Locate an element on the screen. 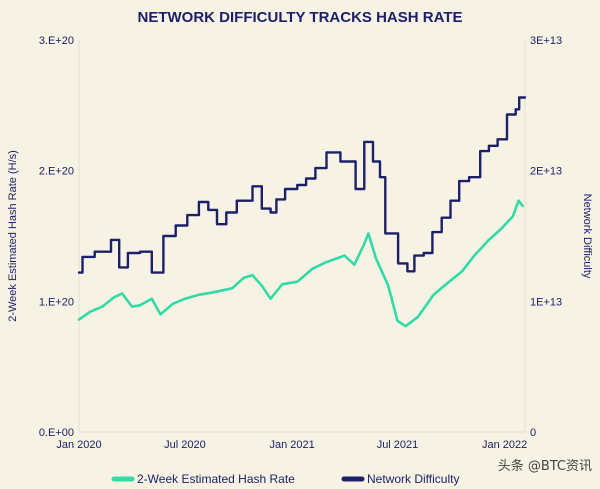 The image size is (600, 489). y-right-tick-label: 0 is located at coordinates (533, 433).